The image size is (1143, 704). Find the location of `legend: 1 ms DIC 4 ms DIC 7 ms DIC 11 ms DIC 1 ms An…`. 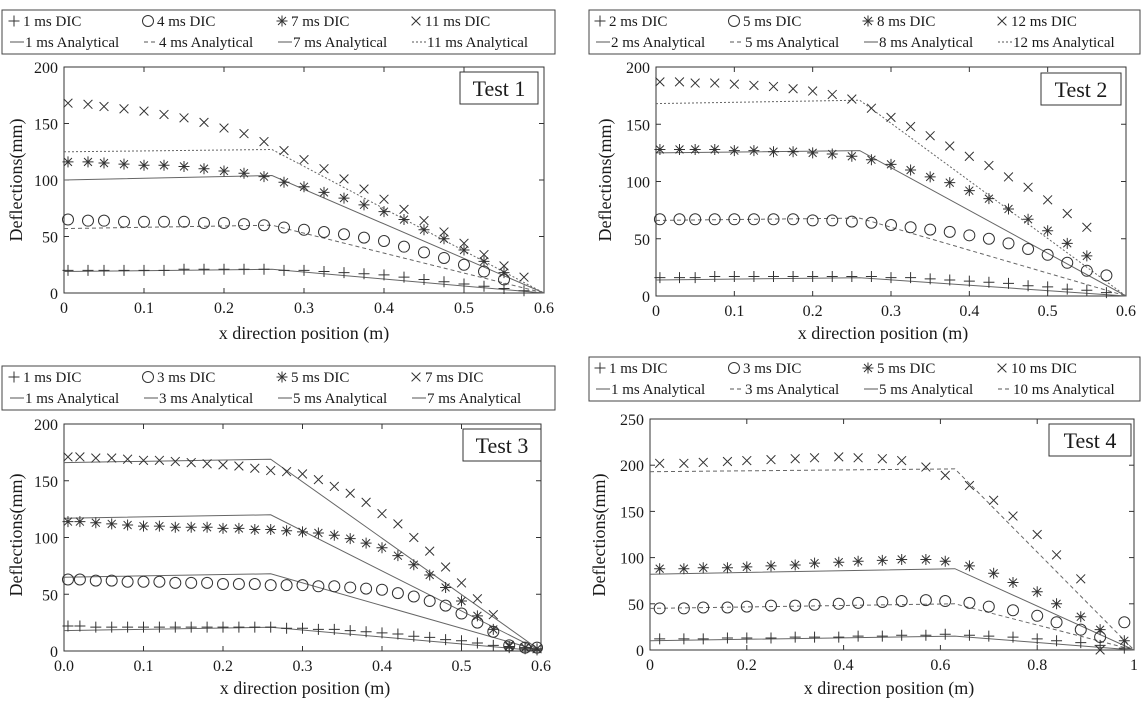

legend: 1 ms DIC 4 ms DIC 7 ms DIC 11 ms DIC 1 ms An… is located at coordinates (278, 32).